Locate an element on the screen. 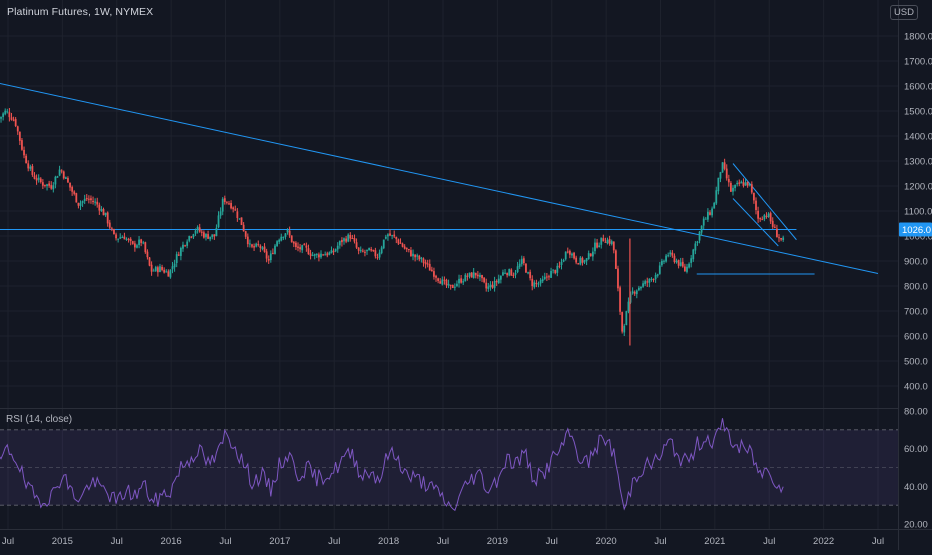 The width and height of the screenshot is (932, 555). rsi-series is located at coordinates (392, 465).